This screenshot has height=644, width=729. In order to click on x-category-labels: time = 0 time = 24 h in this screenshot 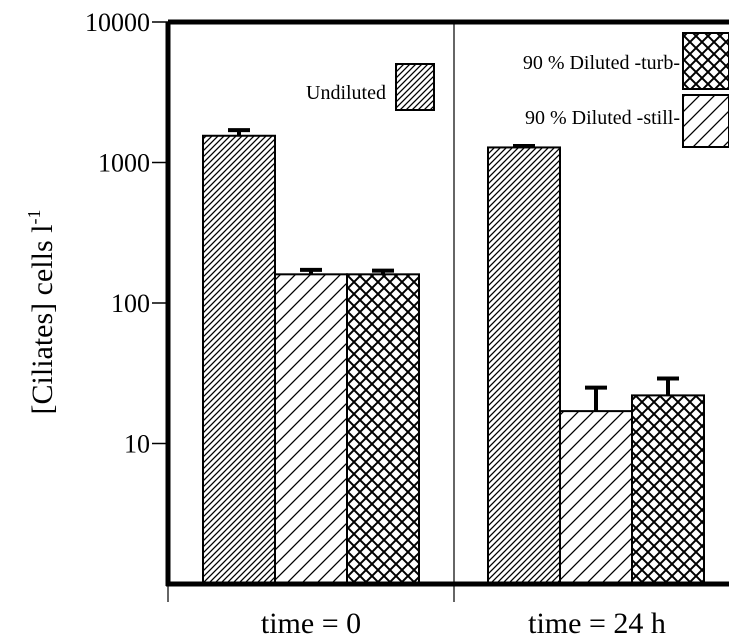, I will do `click(463, 623)`.